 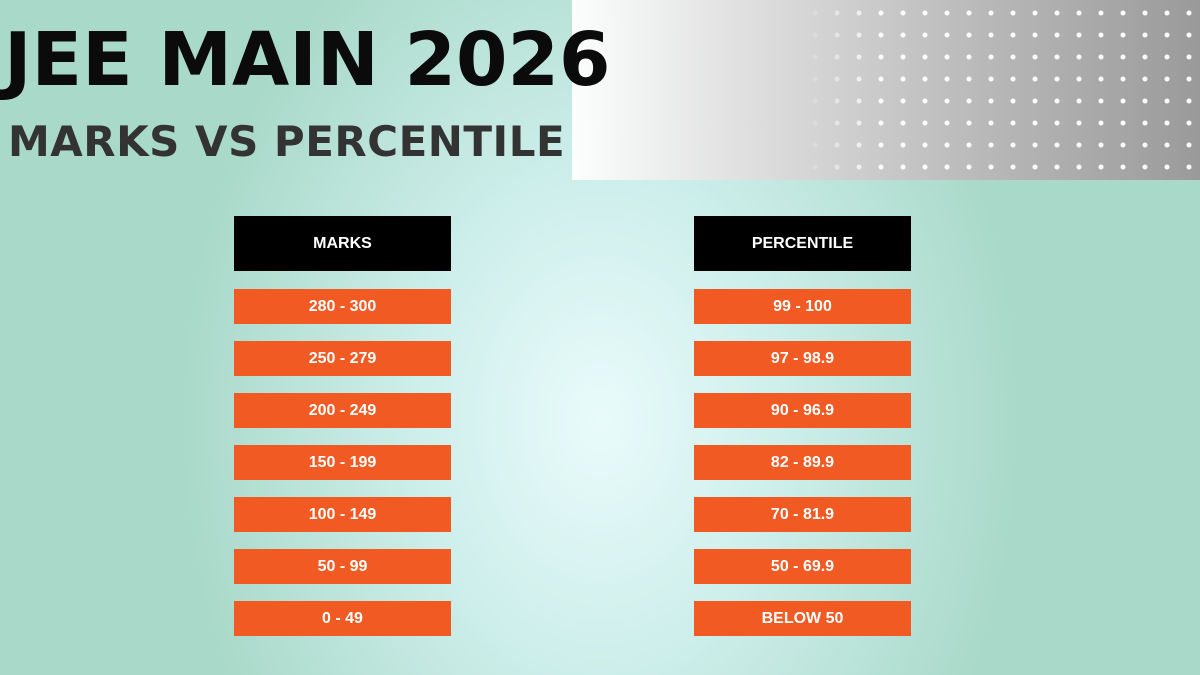 What do you see at coordinates (802, 358) in the screenshot?
I see `percentile-cell: 97 - 98.9` at bounding box center [802, 358].